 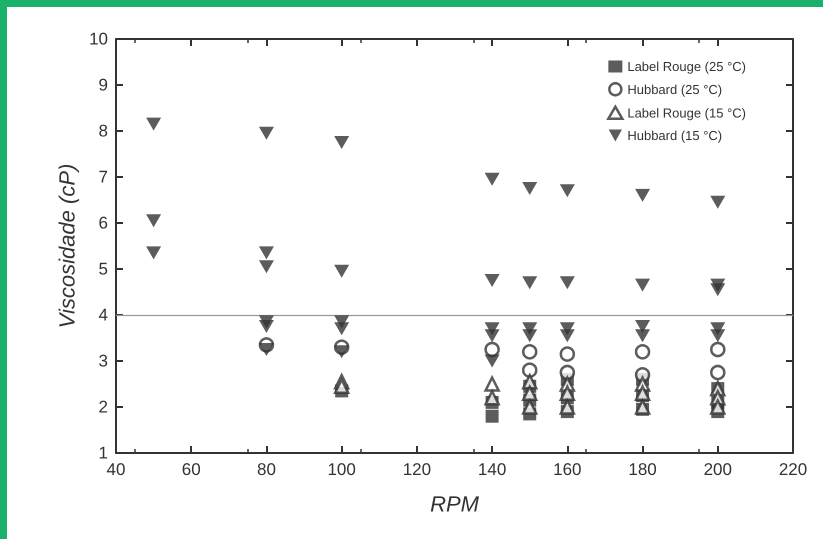 I want to click on legend-label: Hubbard (15 °C), so click(x=674, y=135).